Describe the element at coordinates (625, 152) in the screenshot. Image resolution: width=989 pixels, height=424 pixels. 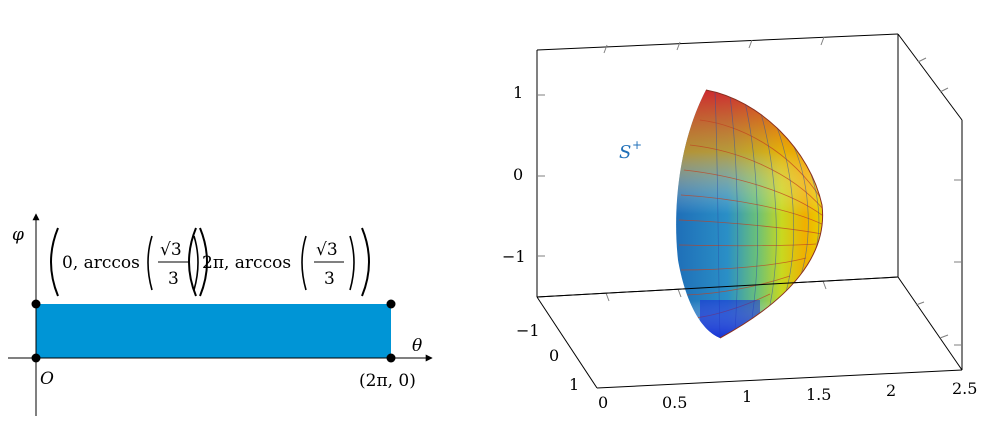
I see `surface-label: S` at that location.